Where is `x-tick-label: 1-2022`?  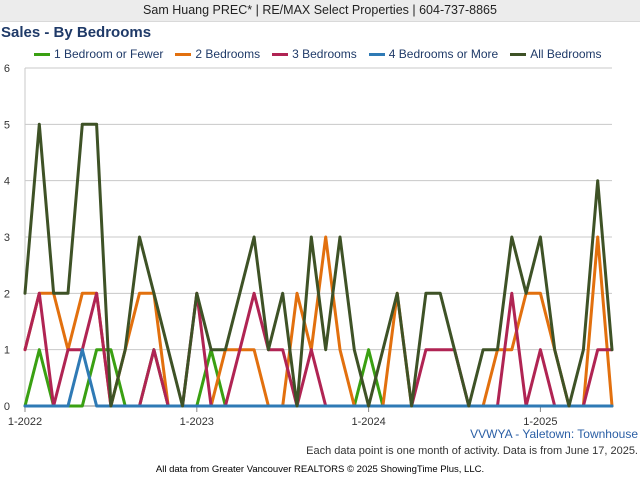
x-tick-label: 1-2022 is located at coordinates (25, 422).